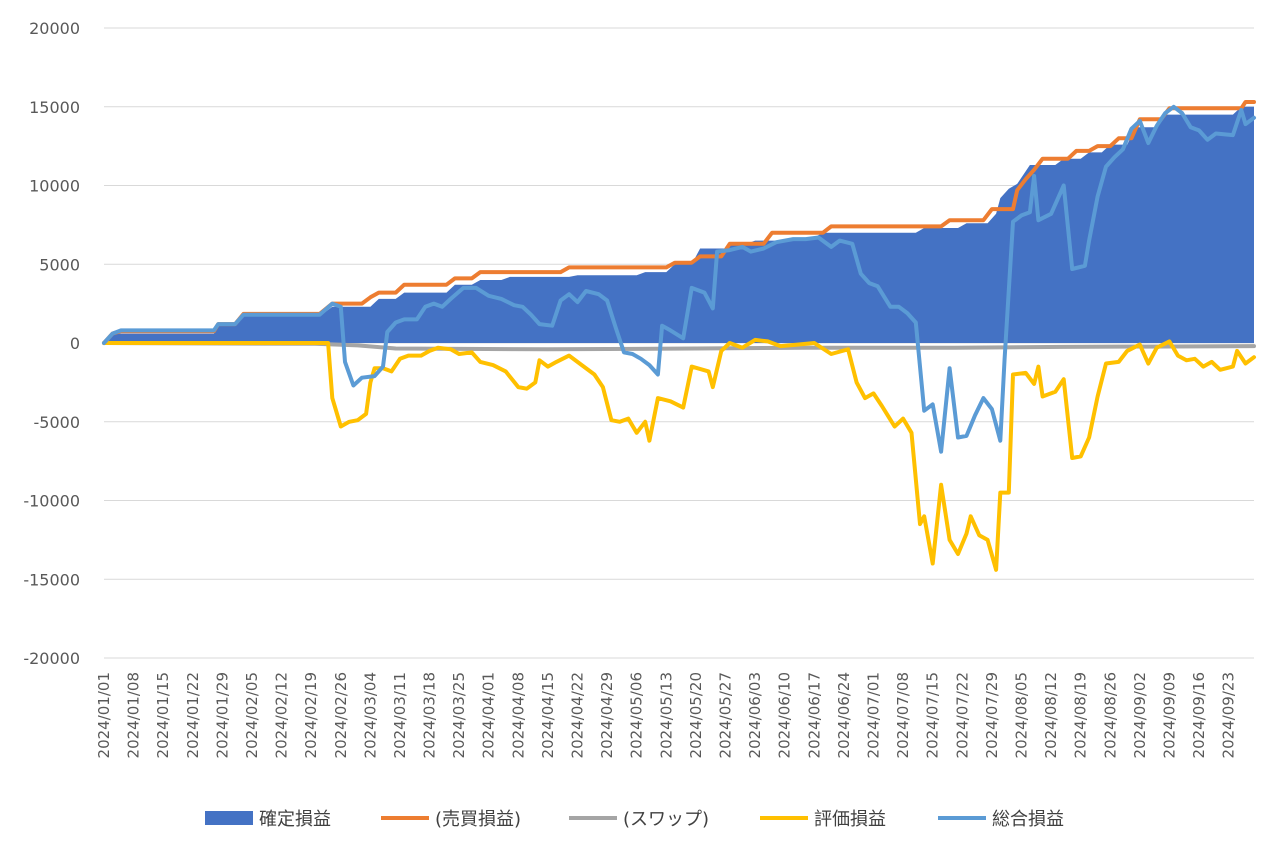  What do you see at coordinates (726, 715) in the screenshot?
I see `x-tick-label: 2024/05/27` at bounding box center [726, 715].